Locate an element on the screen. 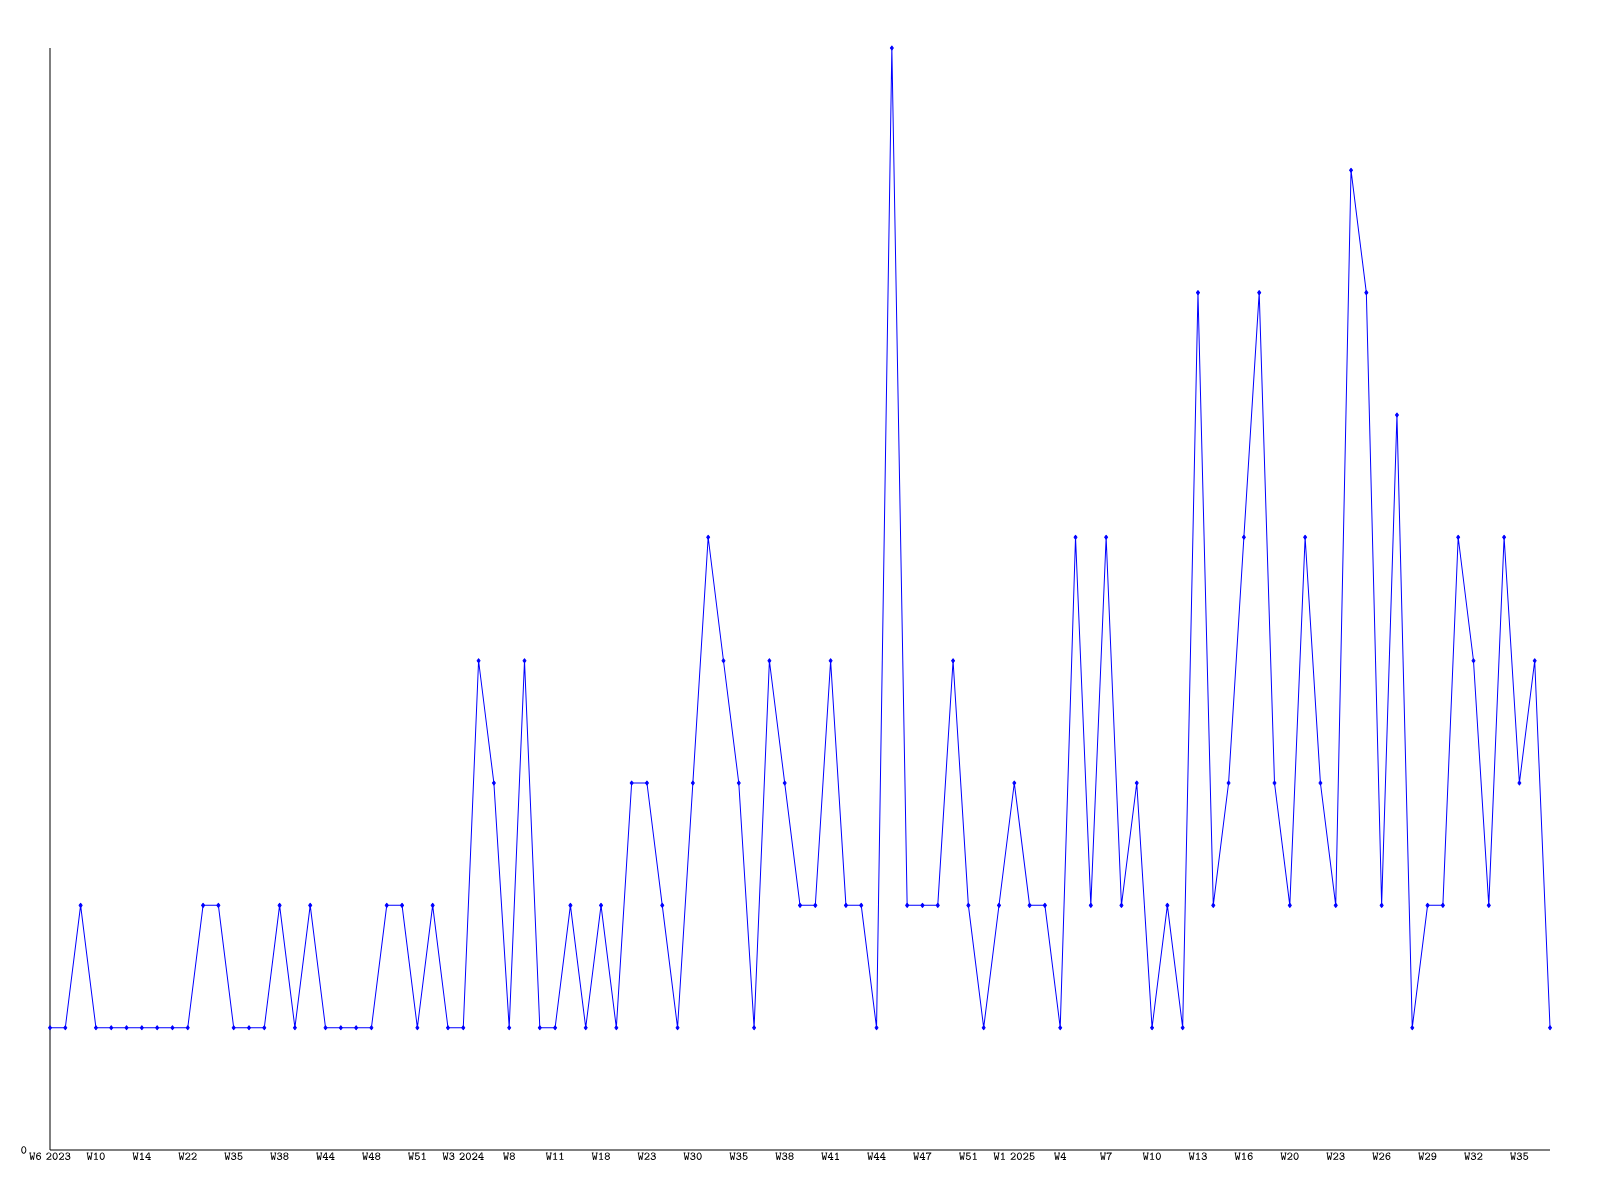 The height and width of the screenshot is (1200, 1600). x-tick-label: W18 is located at coordinates (600, 1156).